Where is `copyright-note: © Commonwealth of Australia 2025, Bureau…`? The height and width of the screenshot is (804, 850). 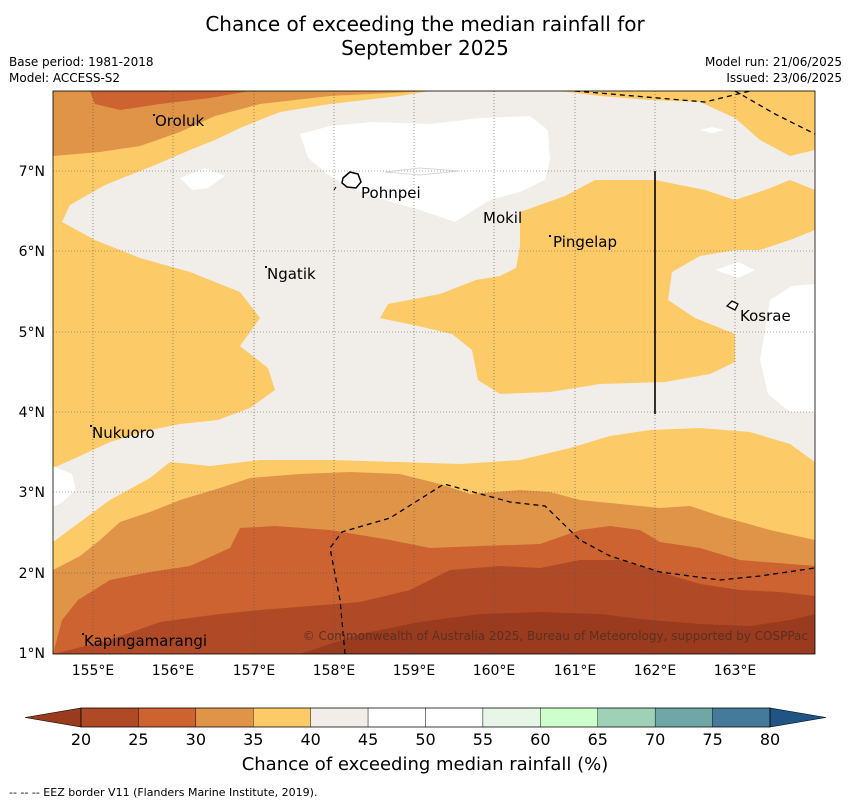 copyright-note: © Commonwealth of Australia 2025, Bureau… is located at coordinates (555, 636).